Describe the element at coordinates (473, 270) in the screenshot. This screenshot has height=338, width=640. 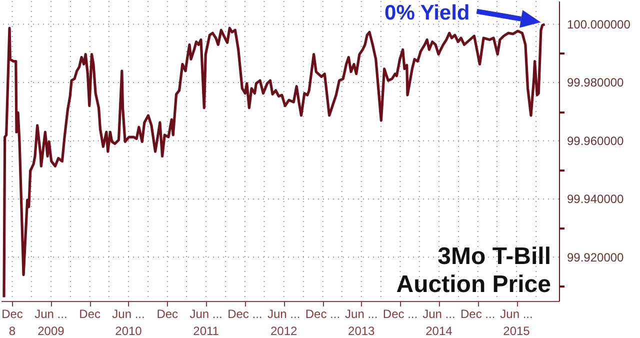
I see `text: 3Mo T-Bill Auction Price` at that location.